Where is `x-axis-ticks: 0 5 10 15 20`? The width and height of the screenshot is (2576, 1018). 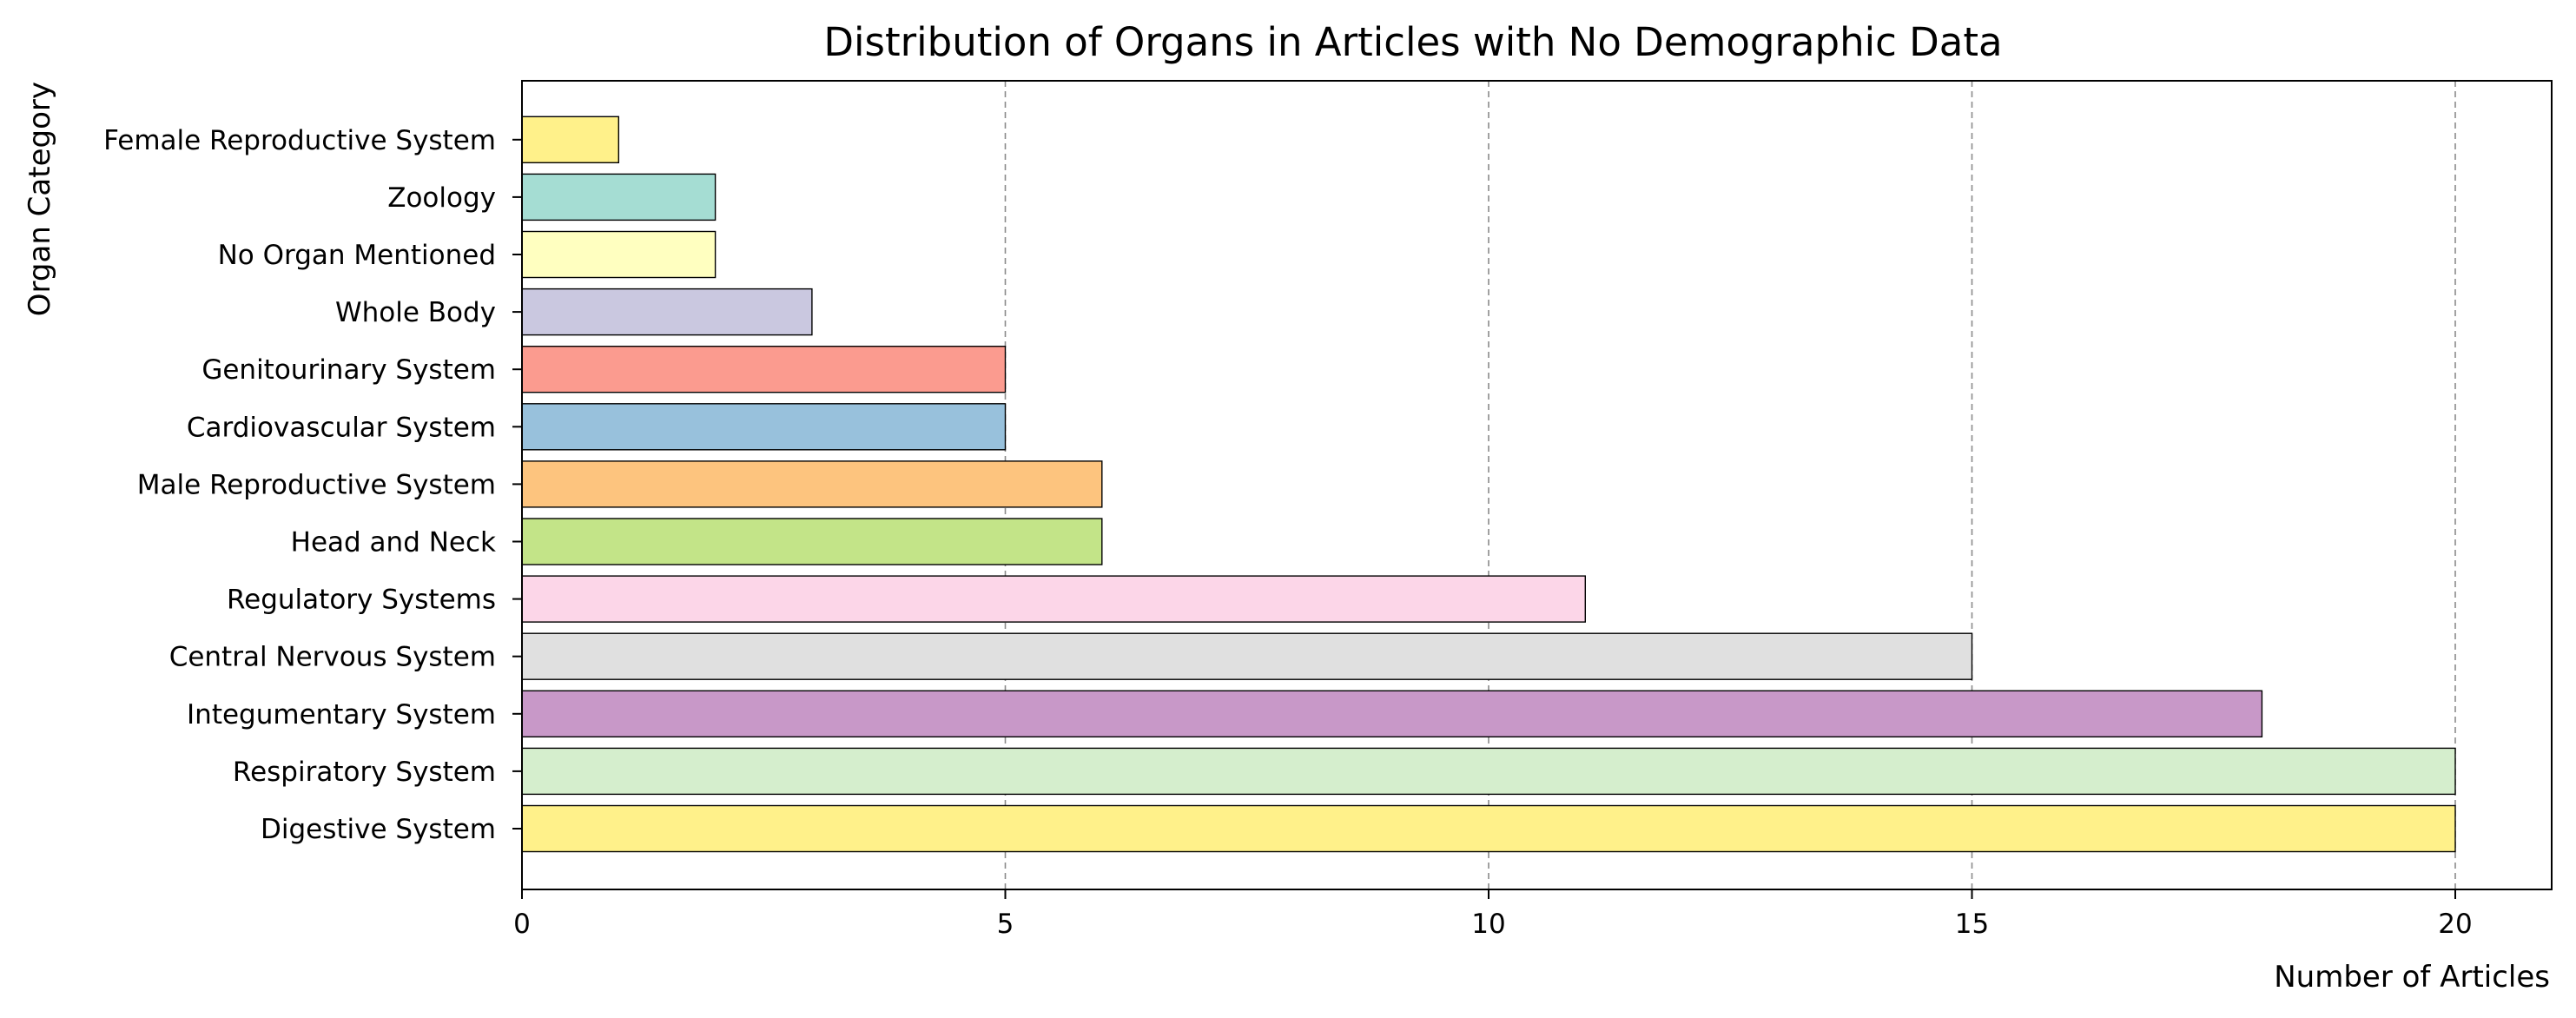 x-axis-ticks: 0 5 10 15 20 is located at coordinates (1493, 914).